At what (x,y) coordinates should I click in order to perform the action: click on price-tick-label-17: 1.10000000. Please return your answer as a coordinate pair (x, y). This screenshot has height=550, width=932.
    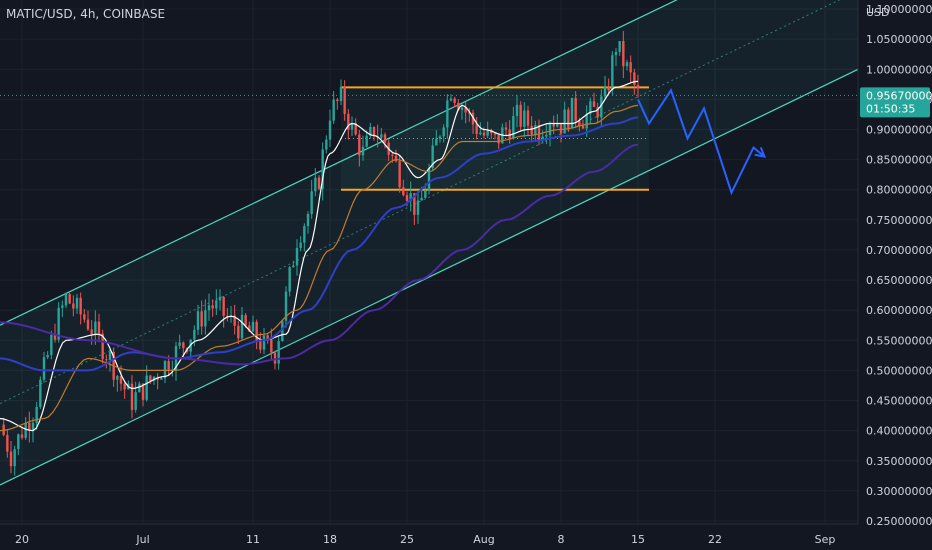
    Looking at the image, I should click on (899, 9).